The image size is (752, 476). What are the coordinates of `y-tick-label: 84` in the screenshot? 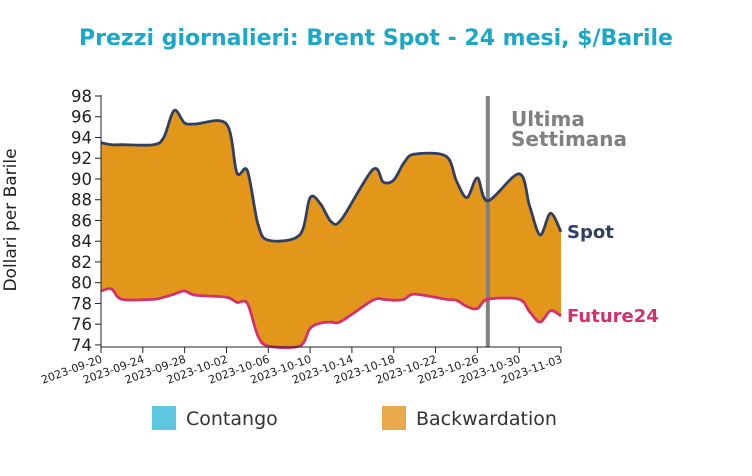 It's located at (81, 241).